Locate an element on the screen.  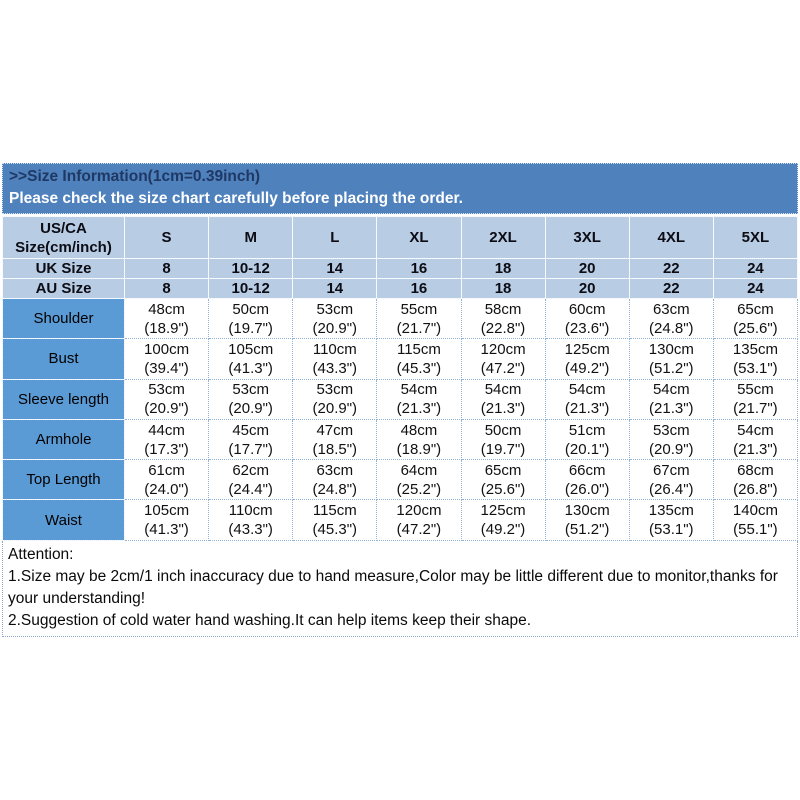
uk-size-cell: 10-12 is located at coordinates (251, 268).